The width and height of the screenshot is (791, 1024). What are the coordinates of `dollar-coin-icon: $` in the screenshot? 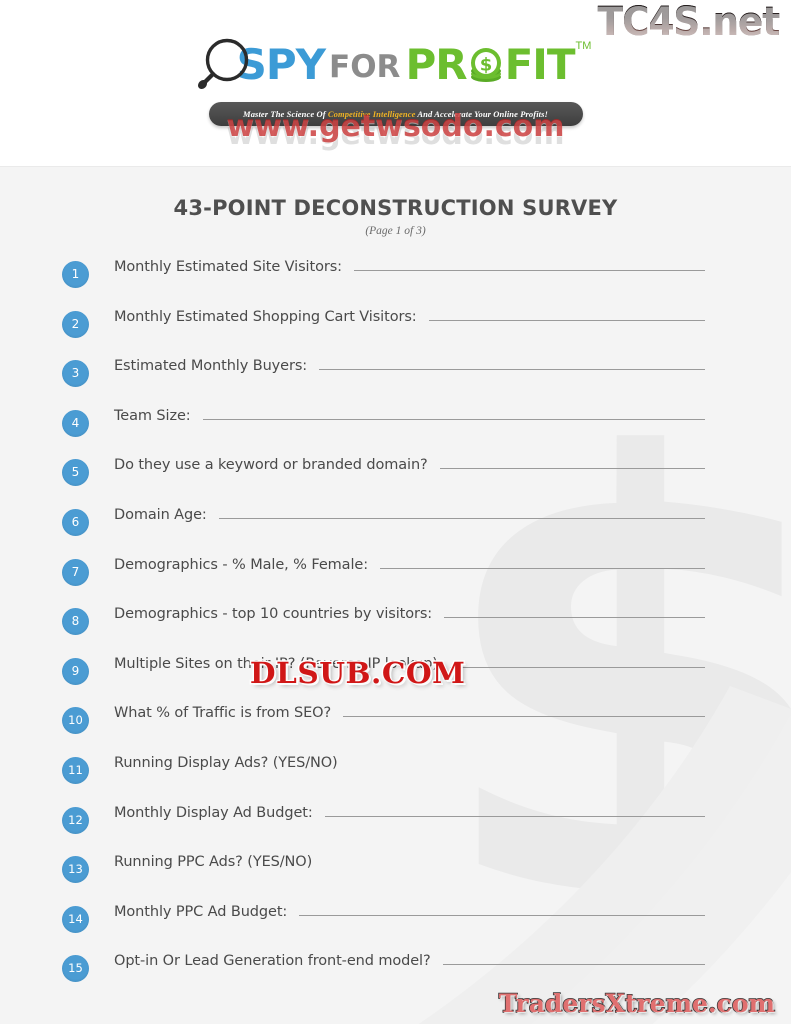 It's located at (486, 66).